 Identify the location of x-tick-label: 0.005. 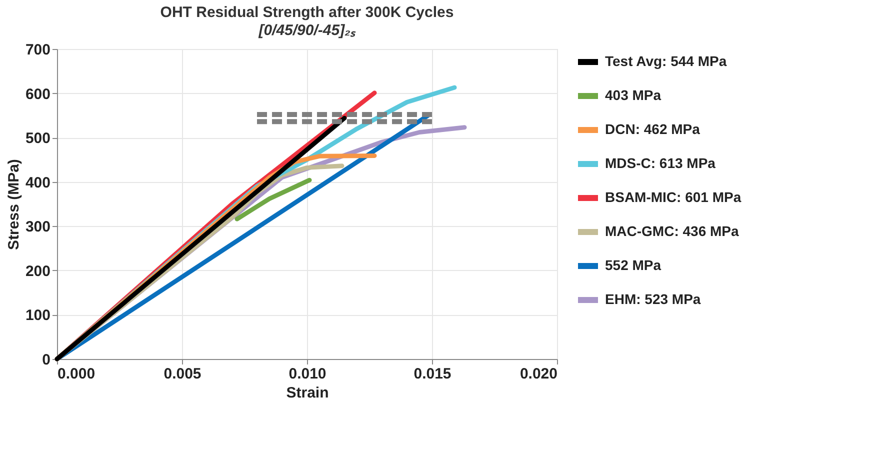
(183, 374).